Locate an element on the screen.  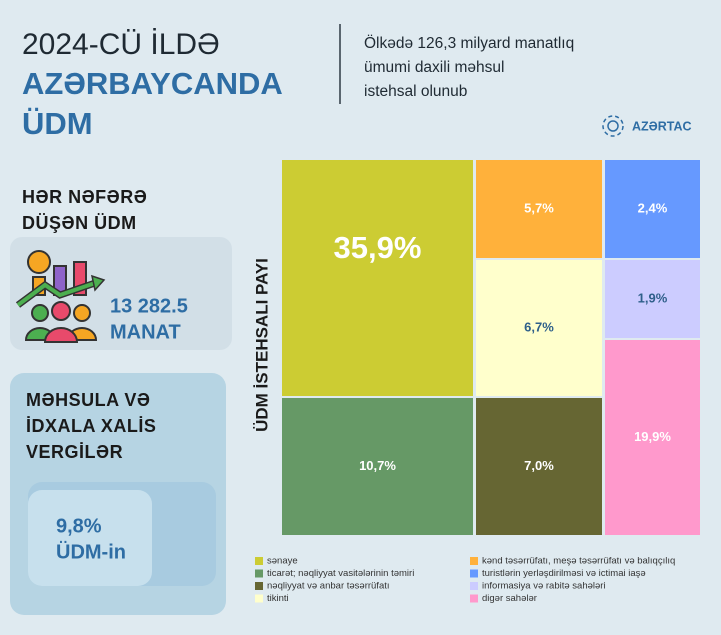
tile-label: 5,7% is located at coordinates (539, 207).